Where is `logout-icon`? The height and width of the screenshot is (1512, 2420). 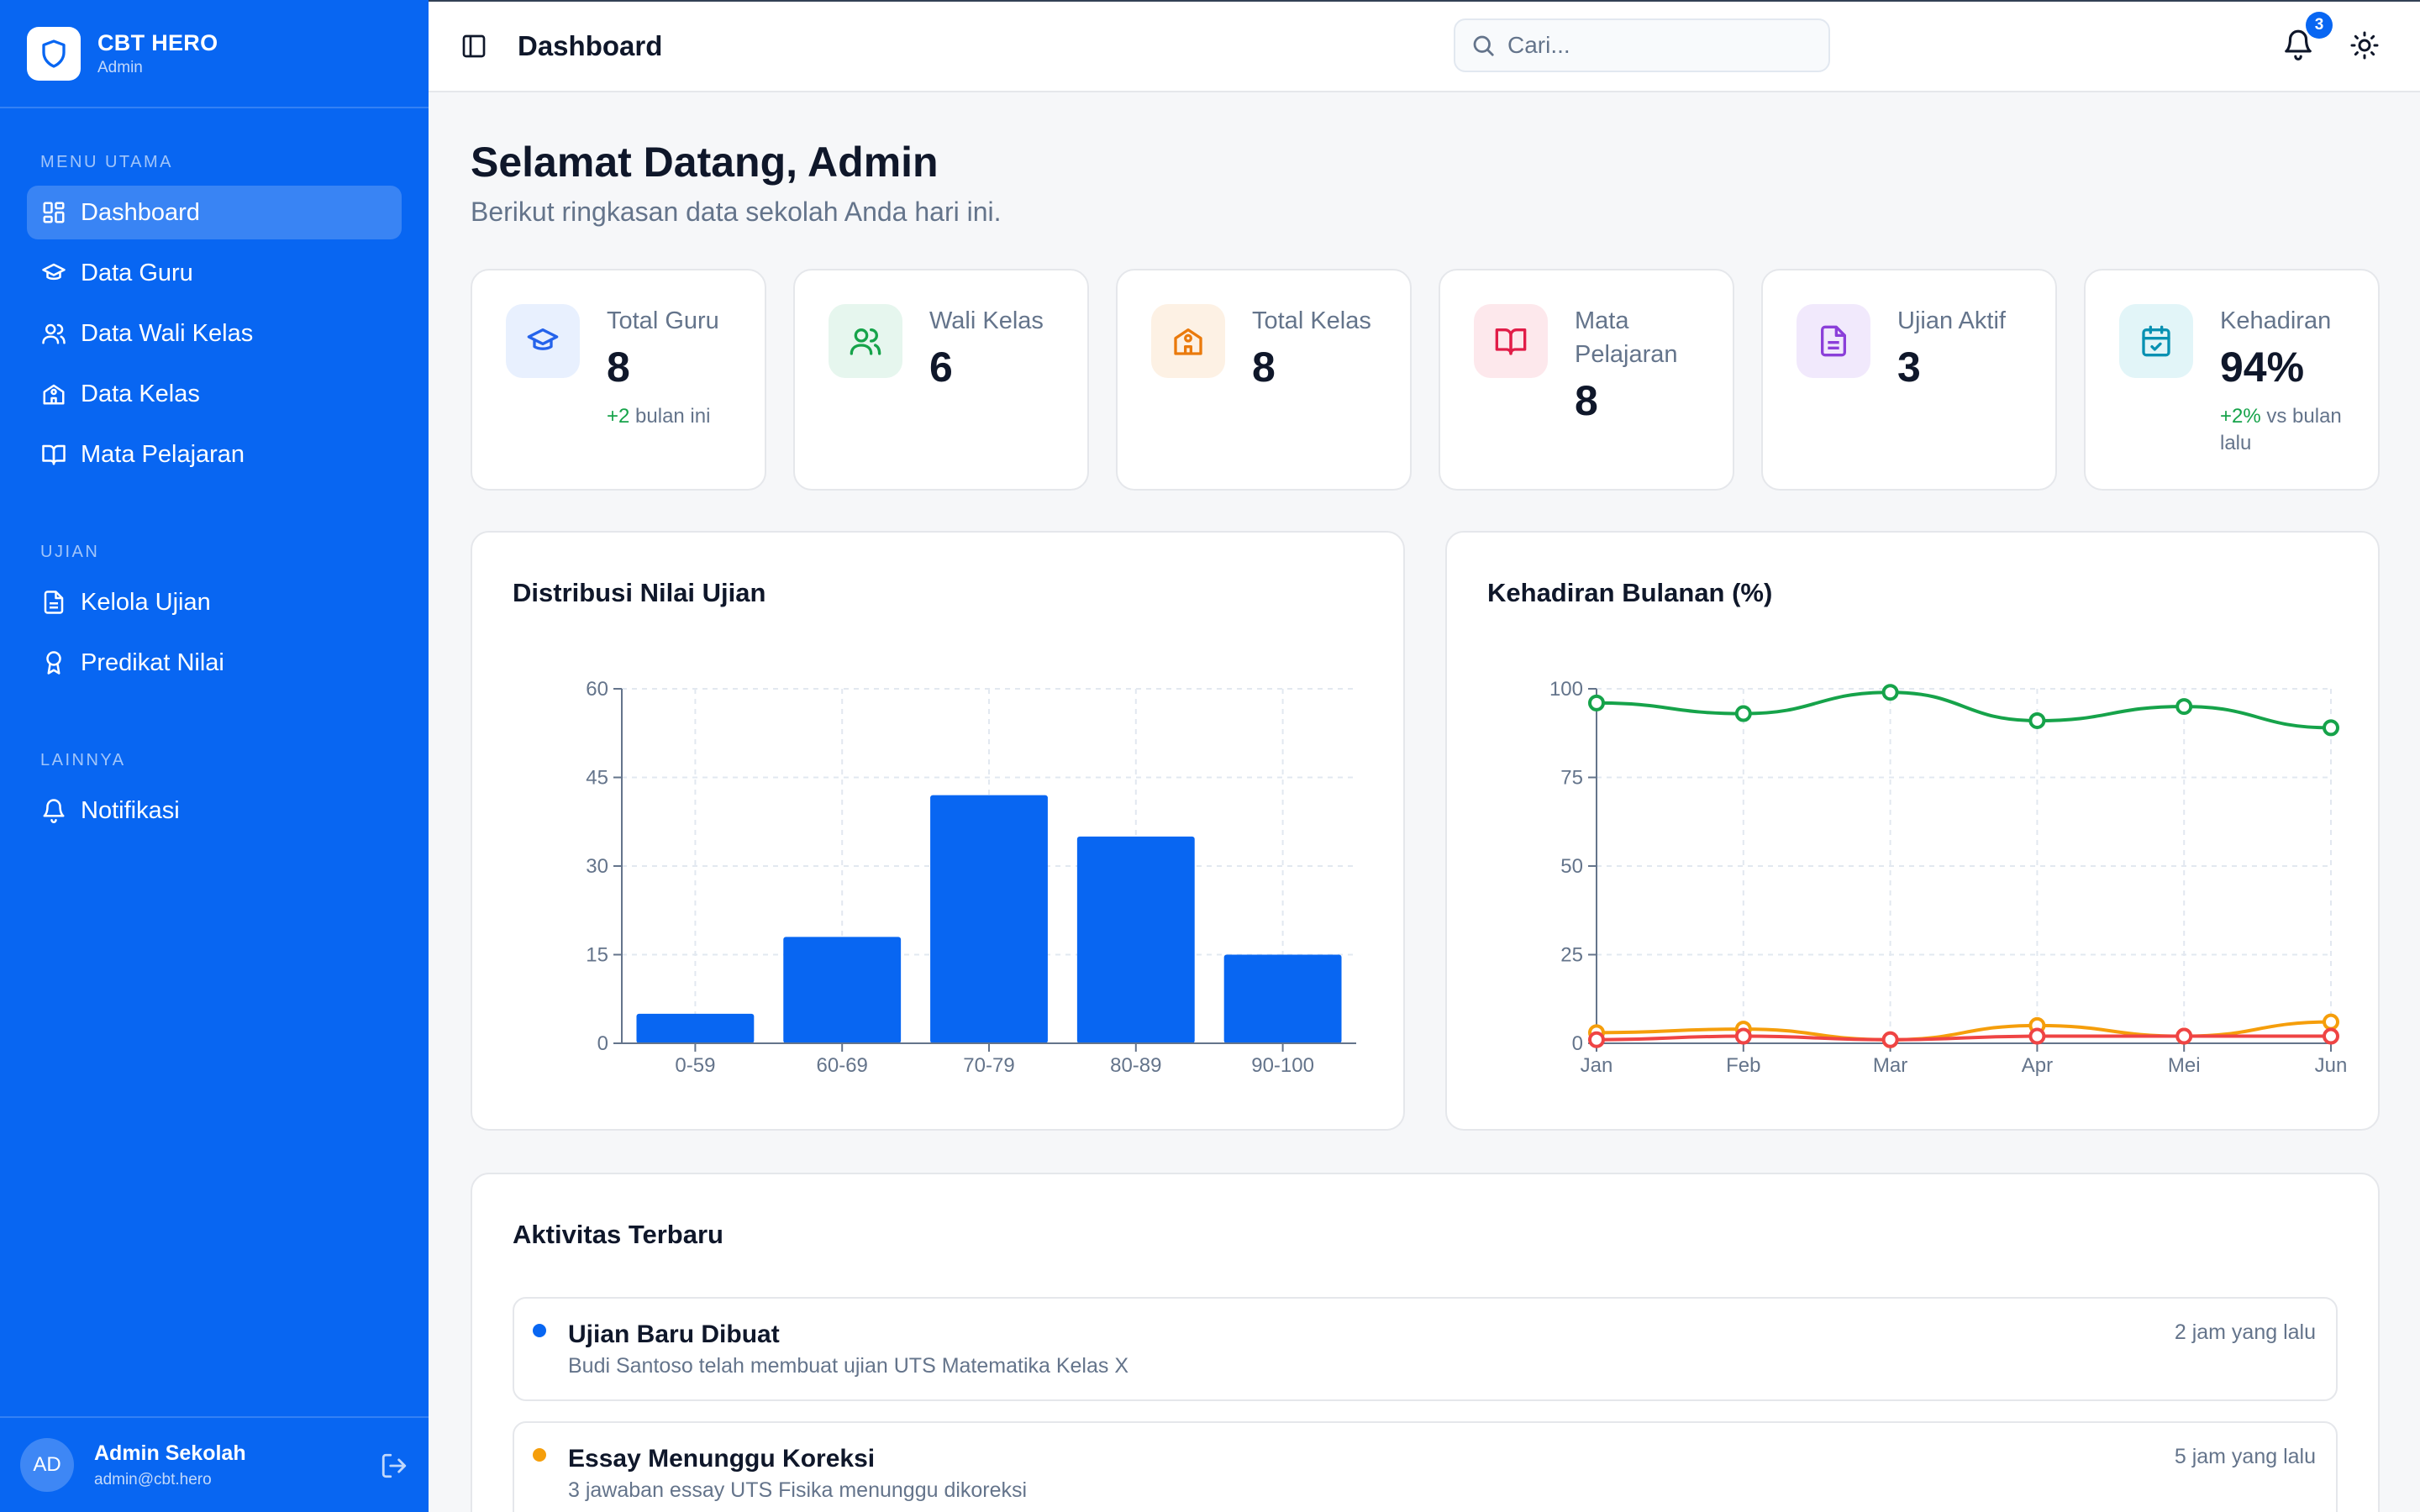
logout-icon is located at coordinates (394, 1466).